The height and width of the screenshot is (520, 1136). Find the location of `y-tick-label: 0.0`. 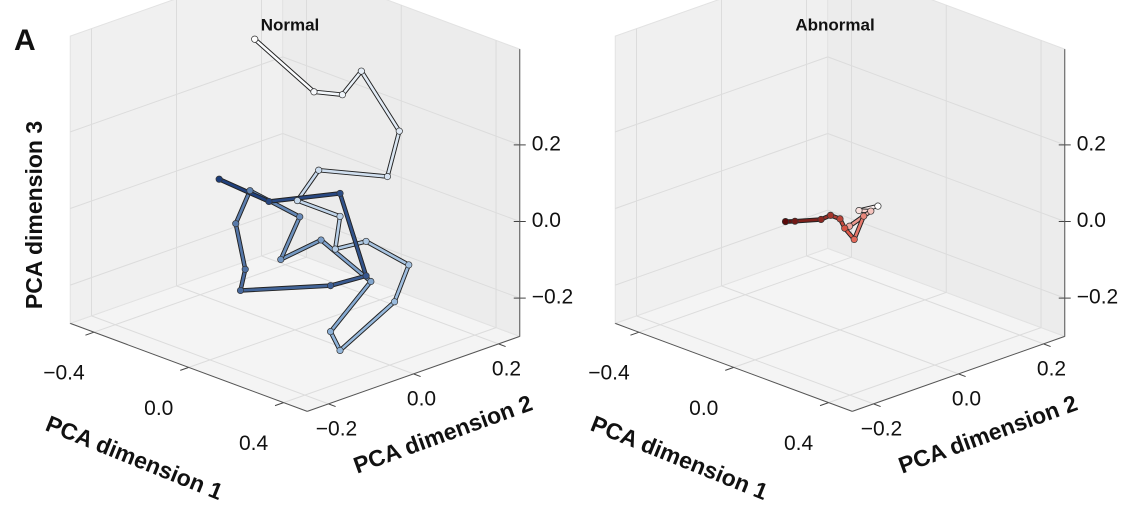

y-tick-label: 0.0 is located at coordinates (421, 398).